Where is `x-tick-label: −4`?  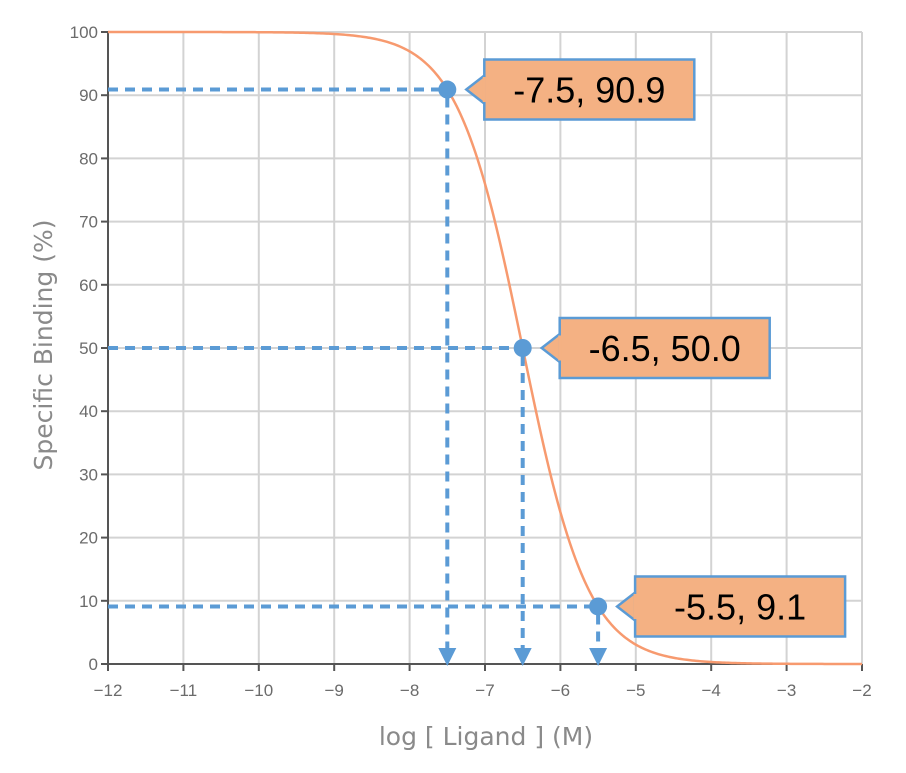
x-tick-label: −4 is located at coordinates (711, 690).